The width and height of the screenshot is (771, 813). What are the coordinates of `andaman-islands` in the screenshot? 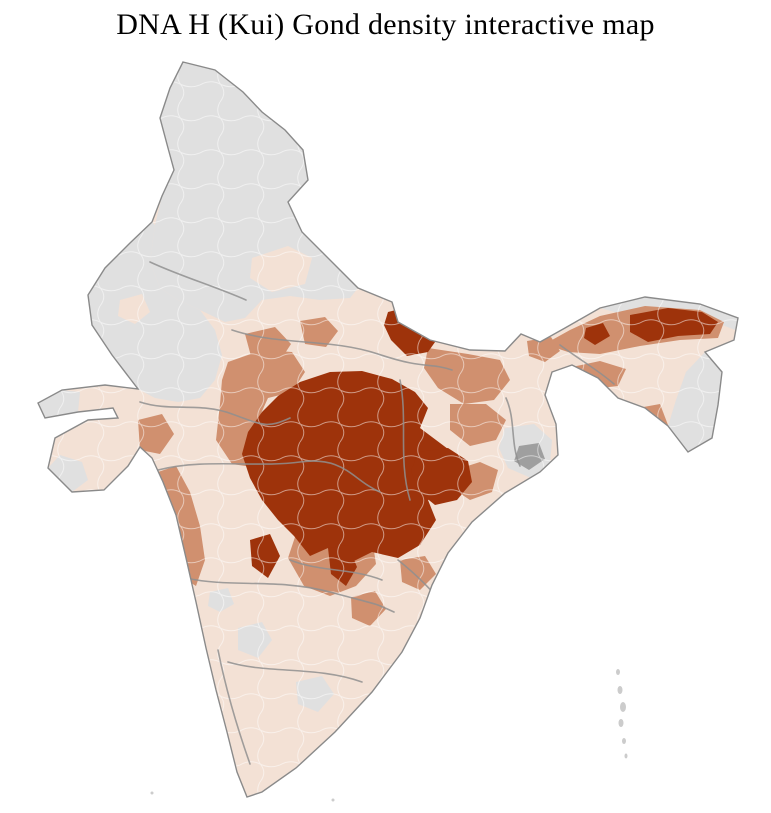 It's located at (389, 735).